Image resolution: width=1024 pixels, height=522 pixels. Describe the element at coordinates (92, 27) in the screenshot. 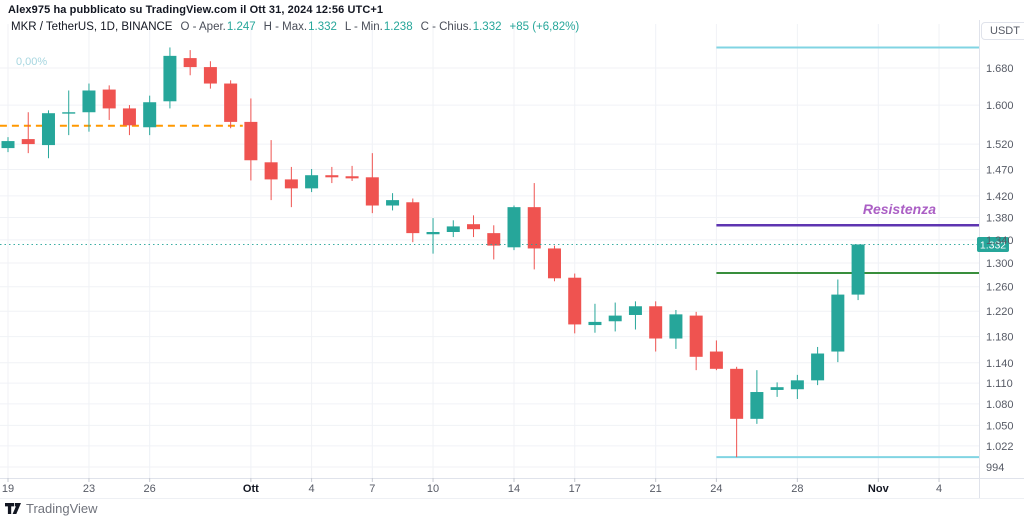

I see `symbol-title: MKR / TetherUS, 1D, BINANCE` at that location.